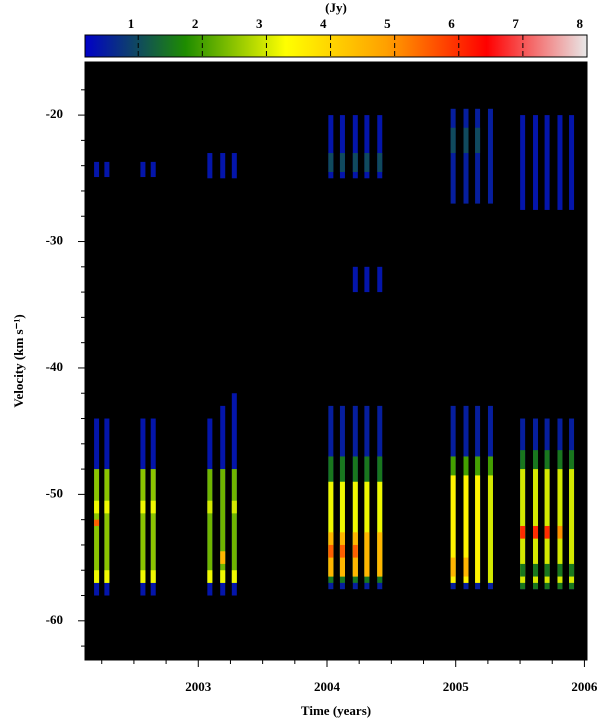  What do you see at coordinates (18, 360) in the screenshot?
I see `y-axis-label: Velocity (km s⁻¹)` at bounding box center [18, 360].